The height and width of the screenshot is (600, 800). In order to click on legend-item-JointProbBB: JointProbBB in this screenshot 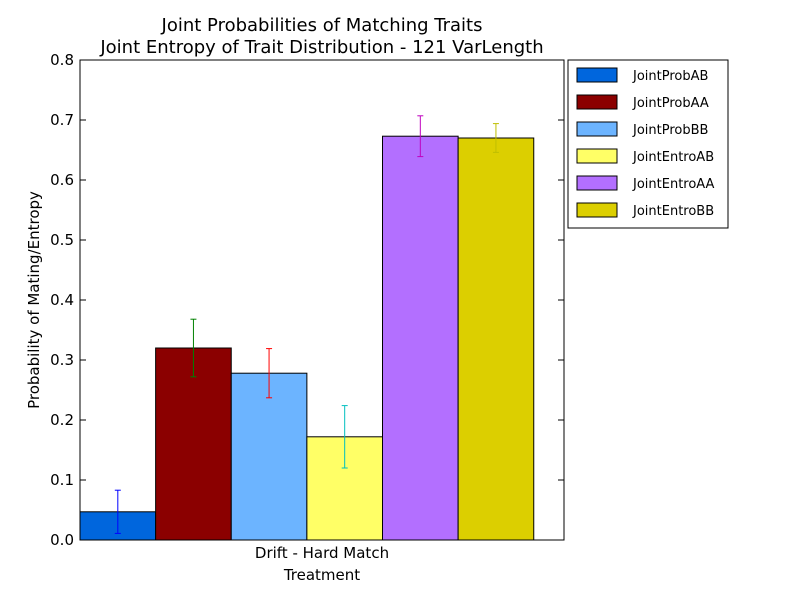, I will do `click(642, 129)`.